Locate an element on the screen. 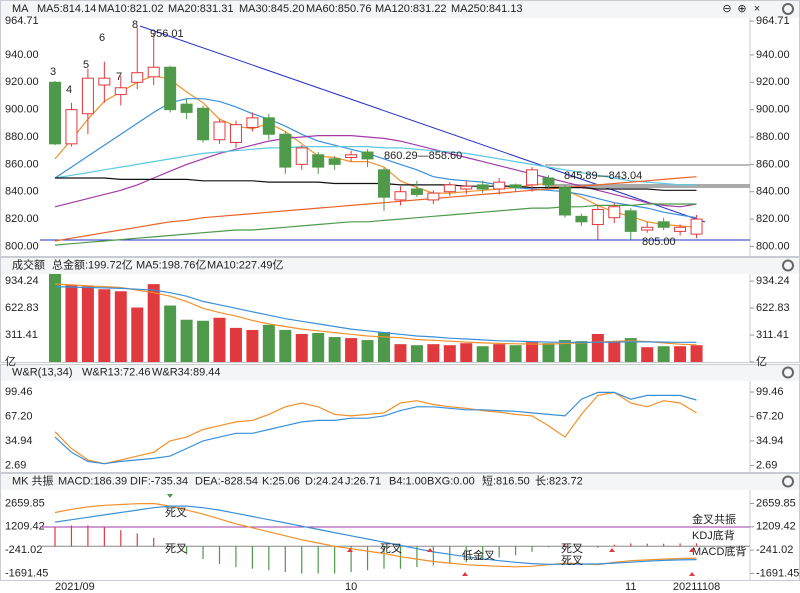 This screenshot has width=800, height=593. y-tick-label-left: 820.00 is located at coordinates (22, 219).